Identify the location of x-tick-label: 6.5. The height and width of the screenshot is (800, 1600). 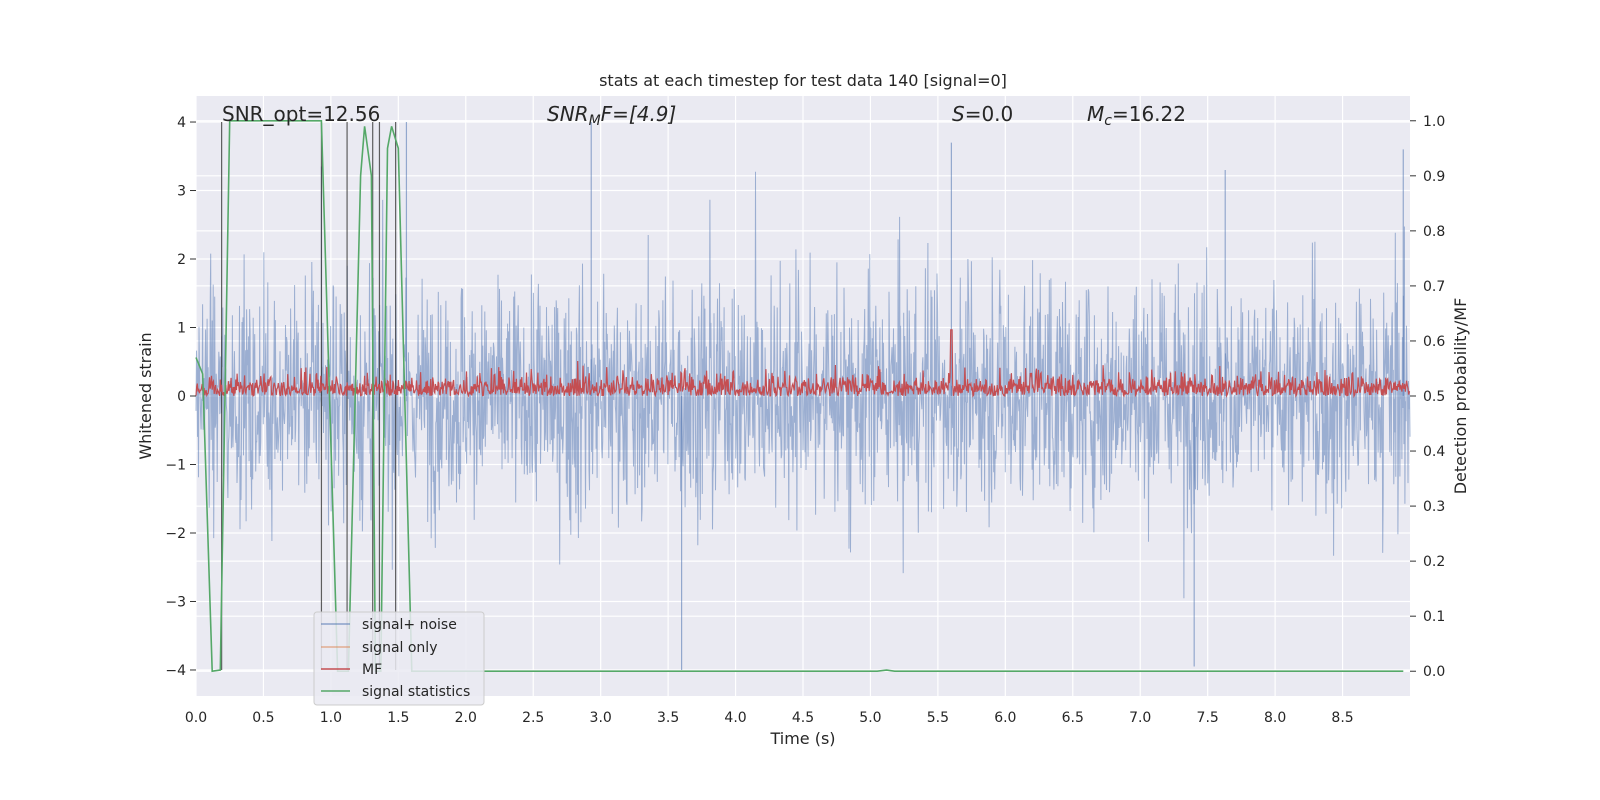
(1073, 718).